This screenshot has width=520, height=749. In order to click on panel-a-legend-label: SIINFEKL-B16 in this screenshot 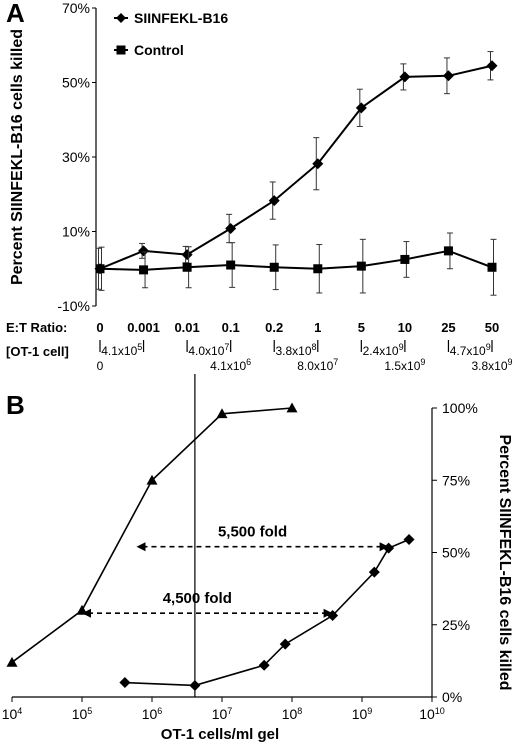, I will do `click(181, 18)`.